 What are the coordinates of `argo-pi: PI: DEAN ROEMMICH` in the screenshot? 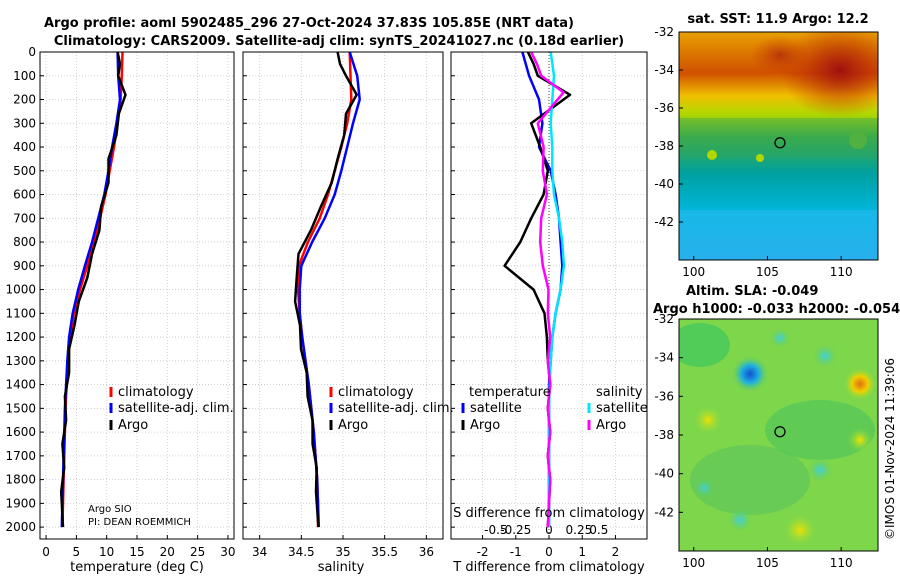 It's located at (139, 522).